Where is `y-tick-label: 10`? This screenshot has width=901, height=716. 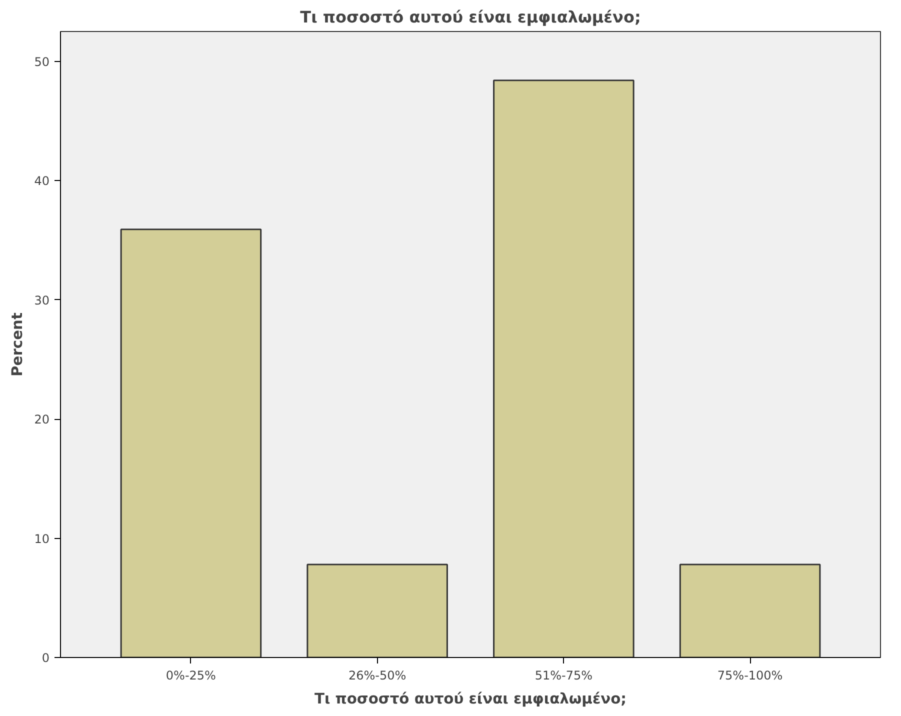
y-tick-label: 10 is located at coordinates (42, 539).